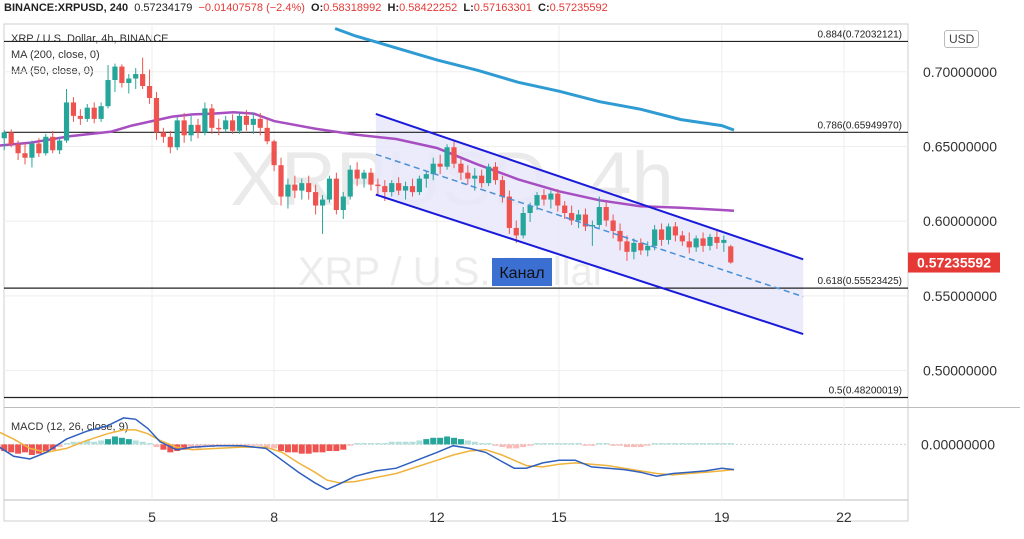  I want to click on y-tick-label: 0.55000000, so click(960, 296).